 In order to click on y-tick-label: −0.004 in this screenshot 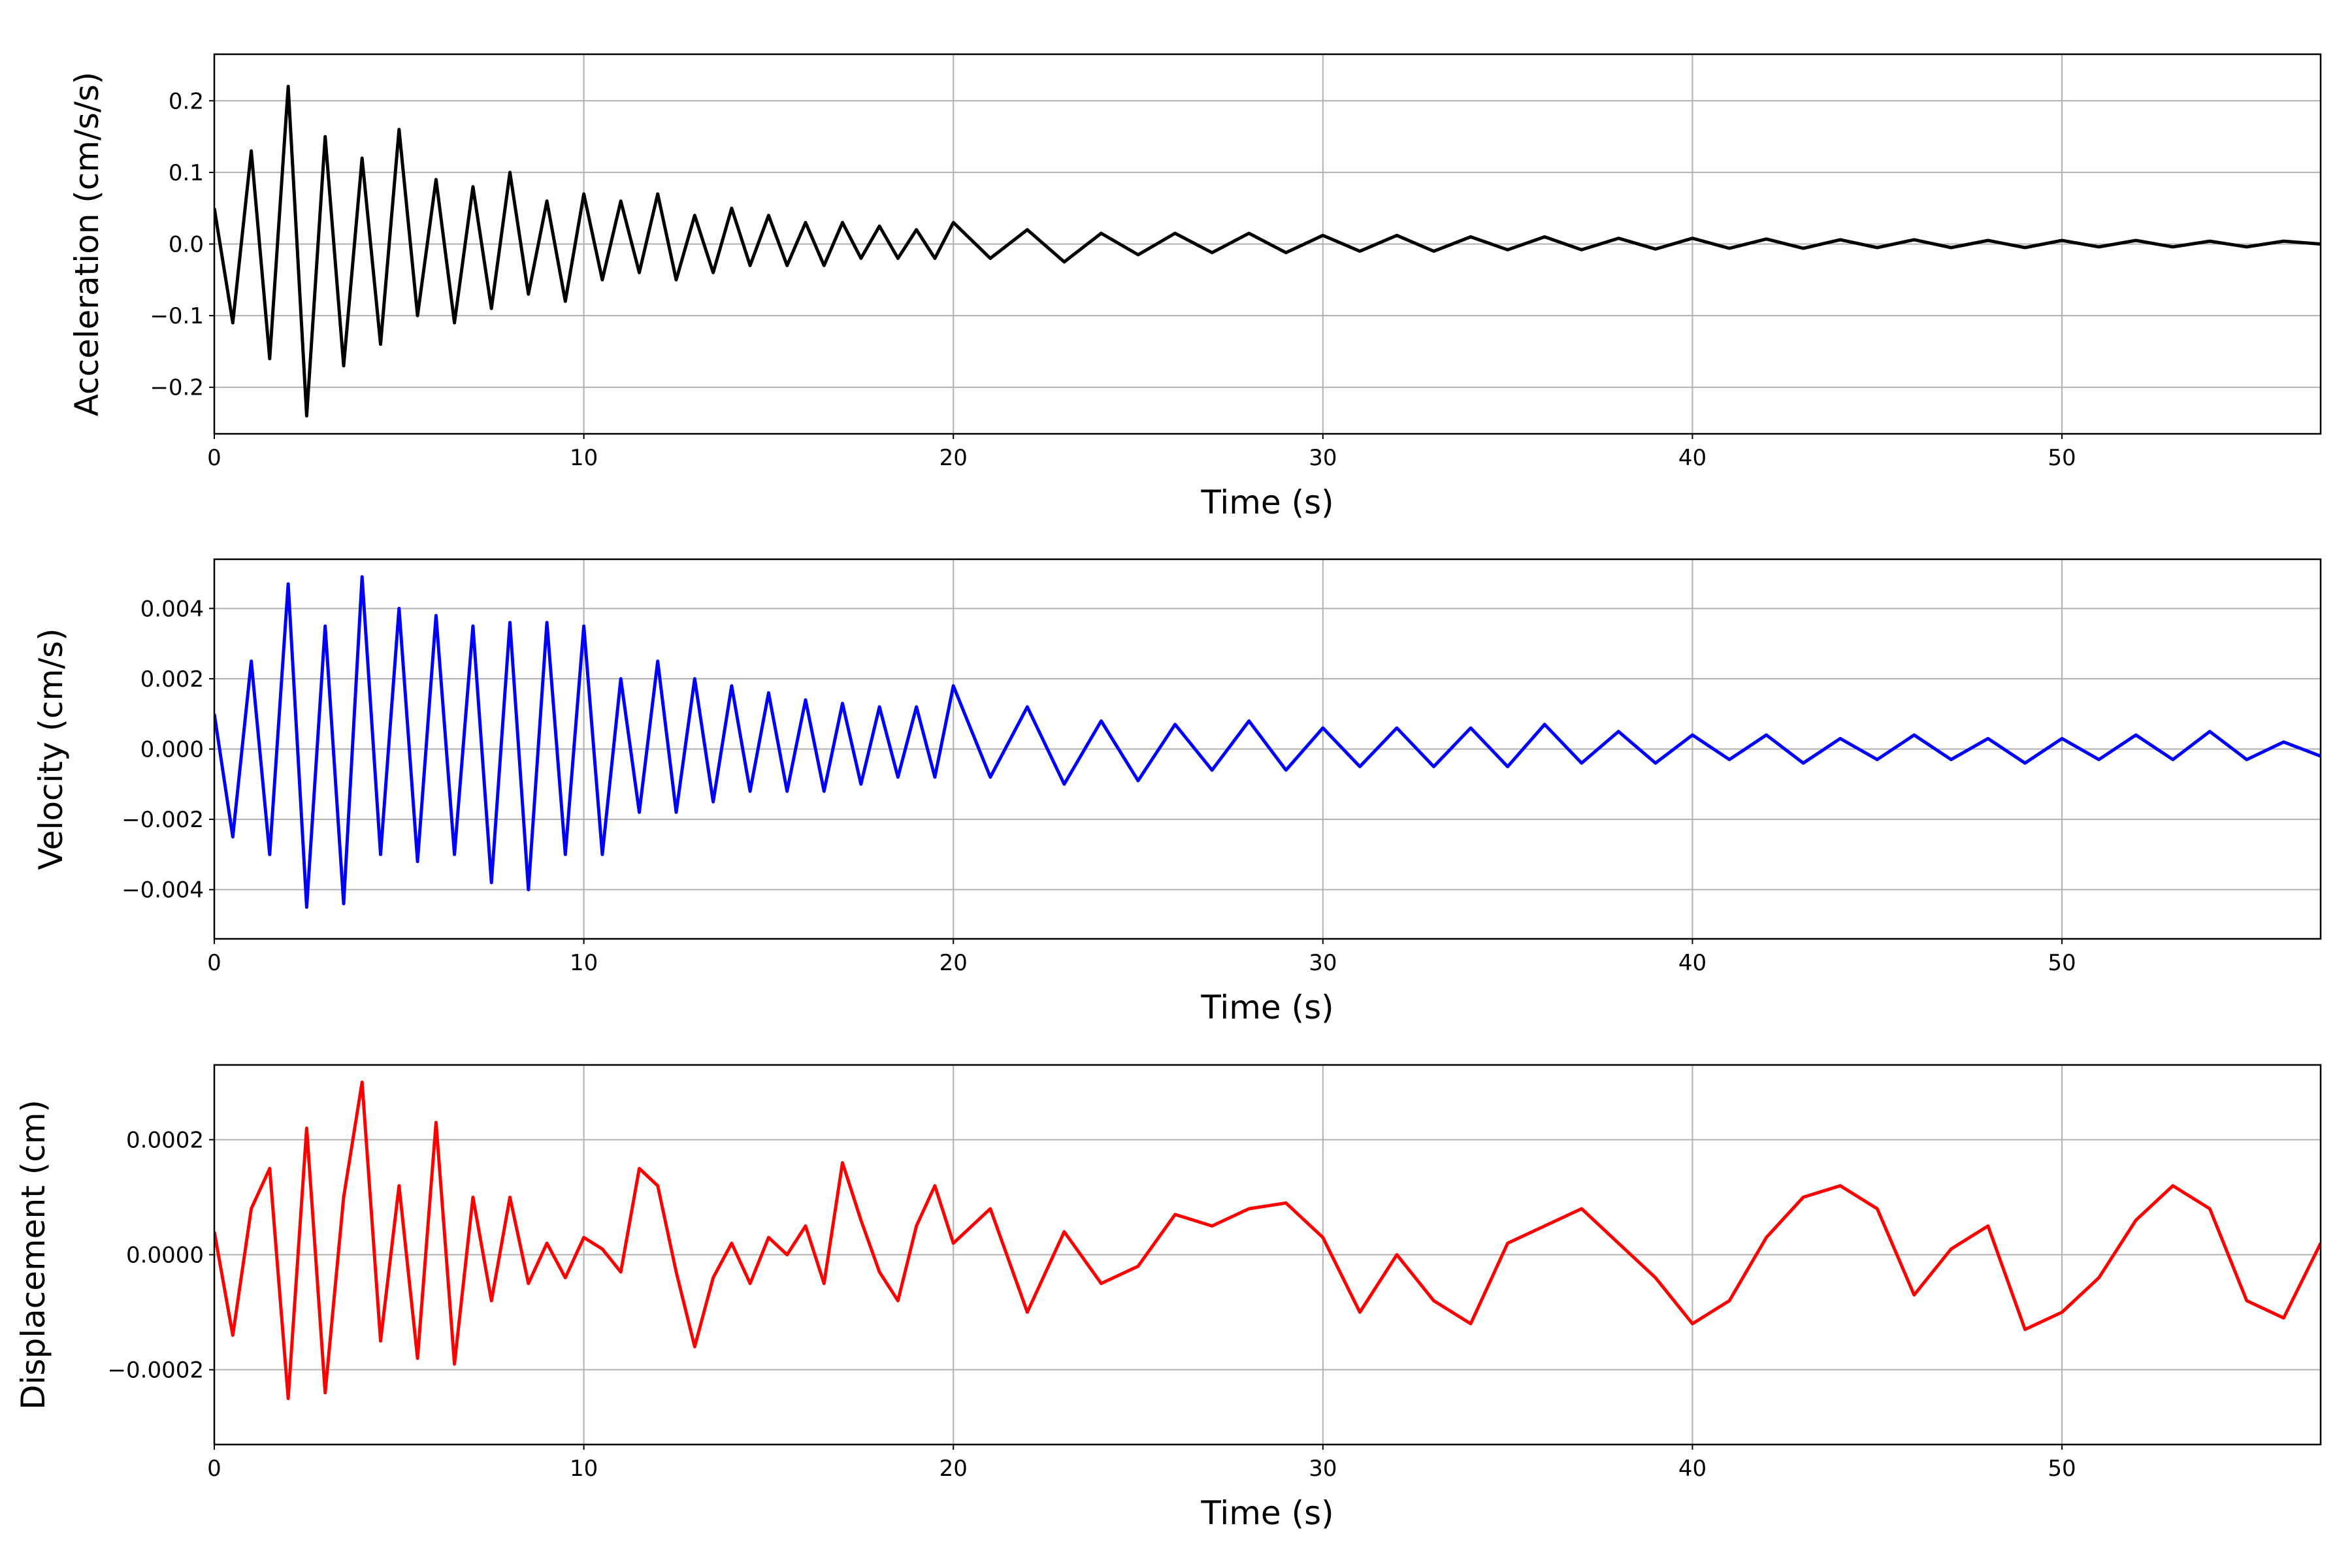, I will do `click(163, 890)`.